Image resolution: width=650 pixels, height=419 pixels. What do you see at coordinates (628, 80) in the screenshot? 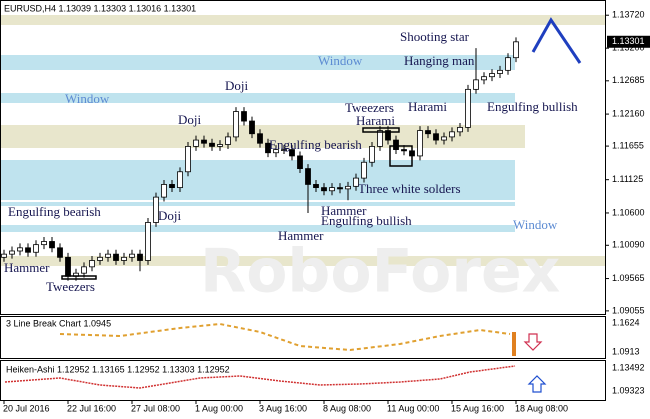
I see `y-tick-label: 1.12685` at bounding box center [628, 80].